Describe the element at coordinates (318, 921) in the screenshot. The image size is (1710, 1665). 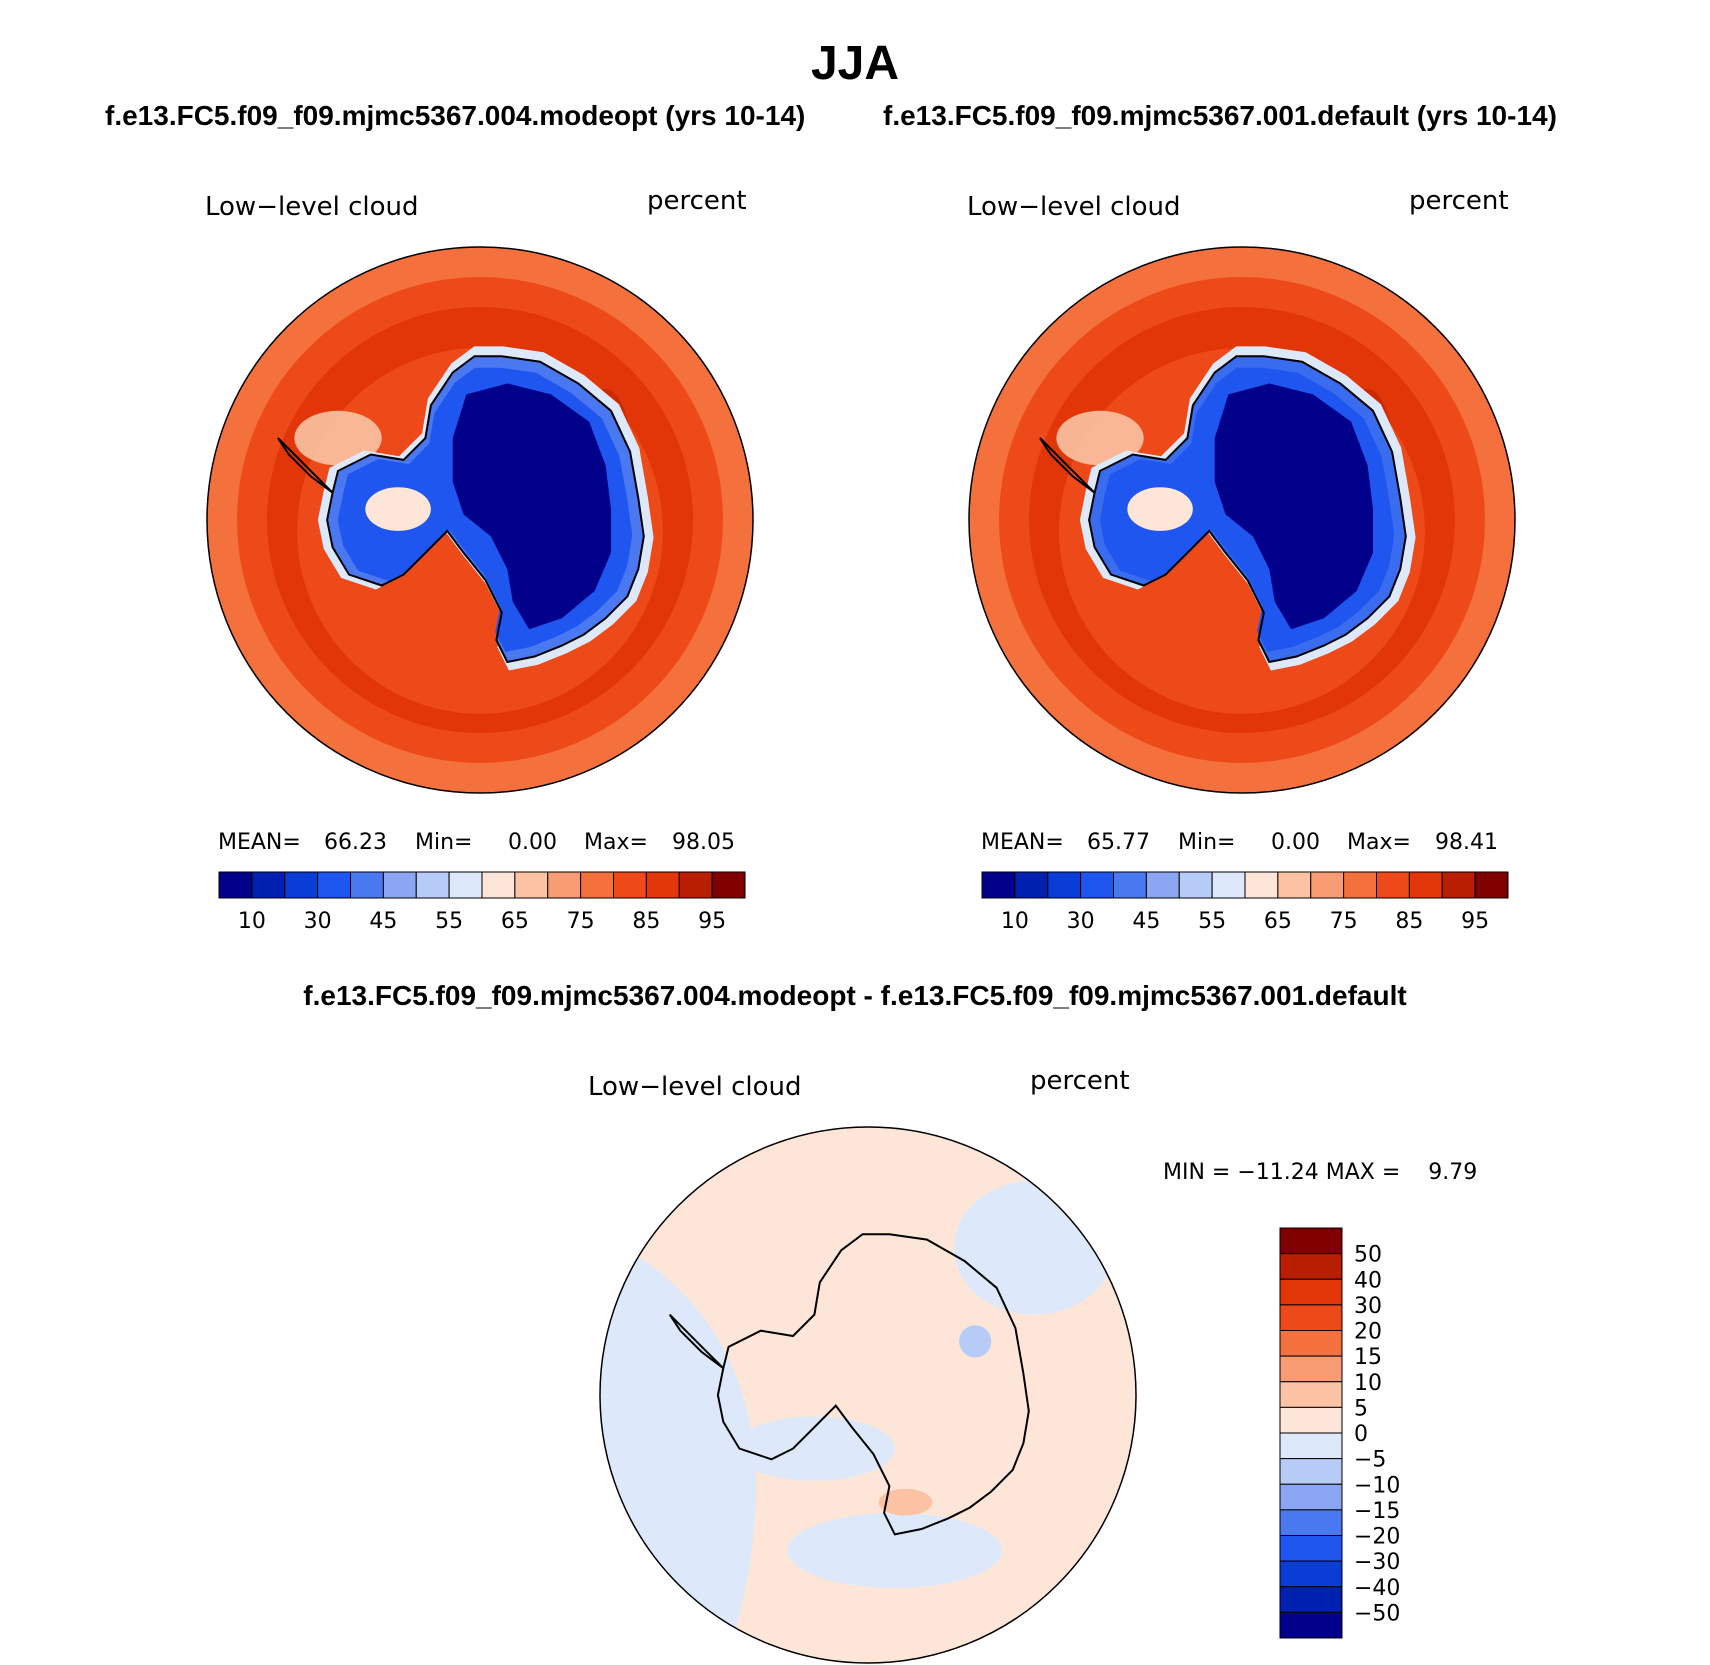
I see `colorbar-tick-label: 30` at that location.